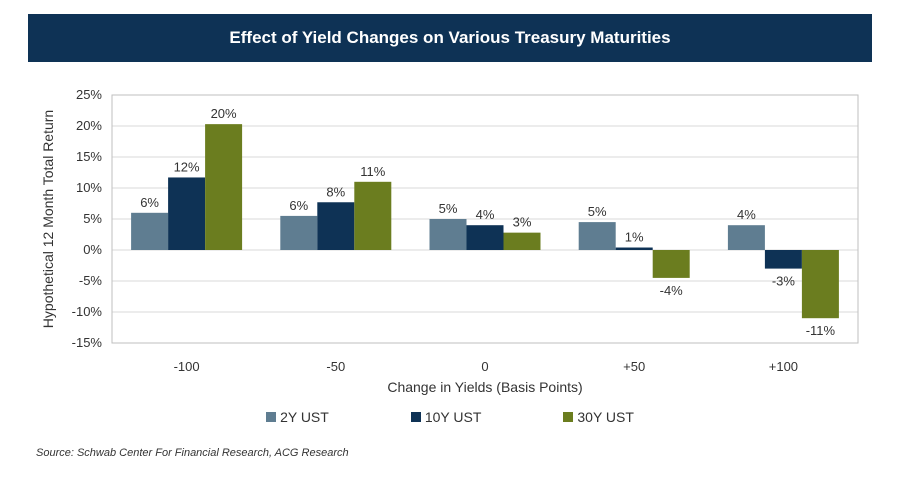 The width and height of the screenshot is (900, 480). What do you see at coordinates (187, 366) in the screenshot?
I see `x-tick-label: -100` at bounding box center [187, 366].